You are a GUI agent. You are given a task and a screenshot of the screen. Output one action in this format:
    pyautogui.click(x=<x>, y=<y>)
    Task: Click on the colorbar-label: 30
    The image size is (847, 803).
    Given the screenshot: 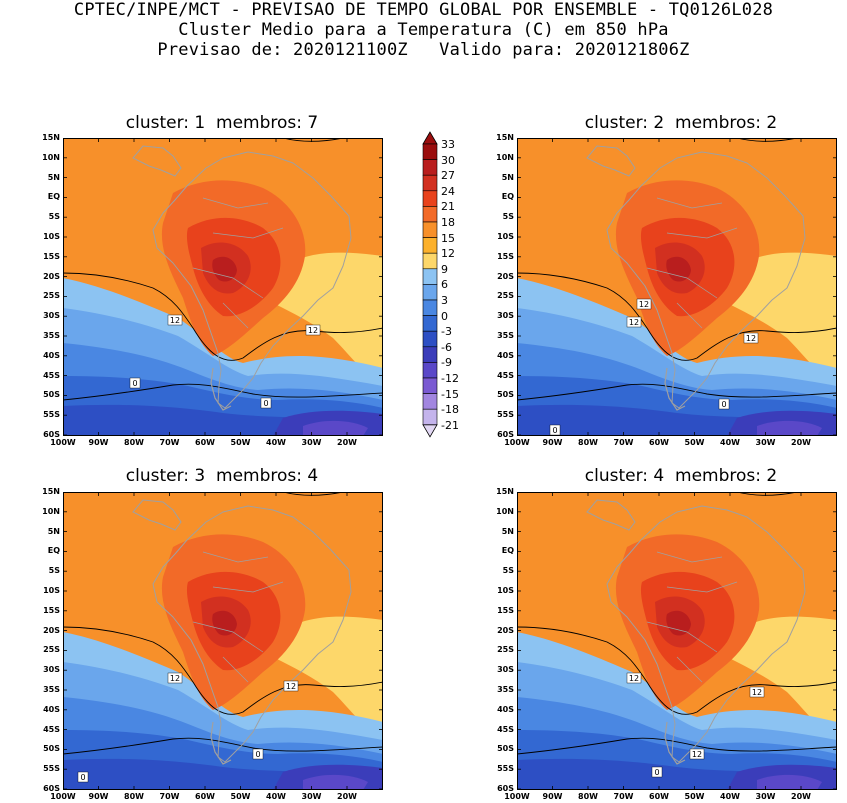 What is the action you would take?
    pyautogui.click(x=448, y=160)
    